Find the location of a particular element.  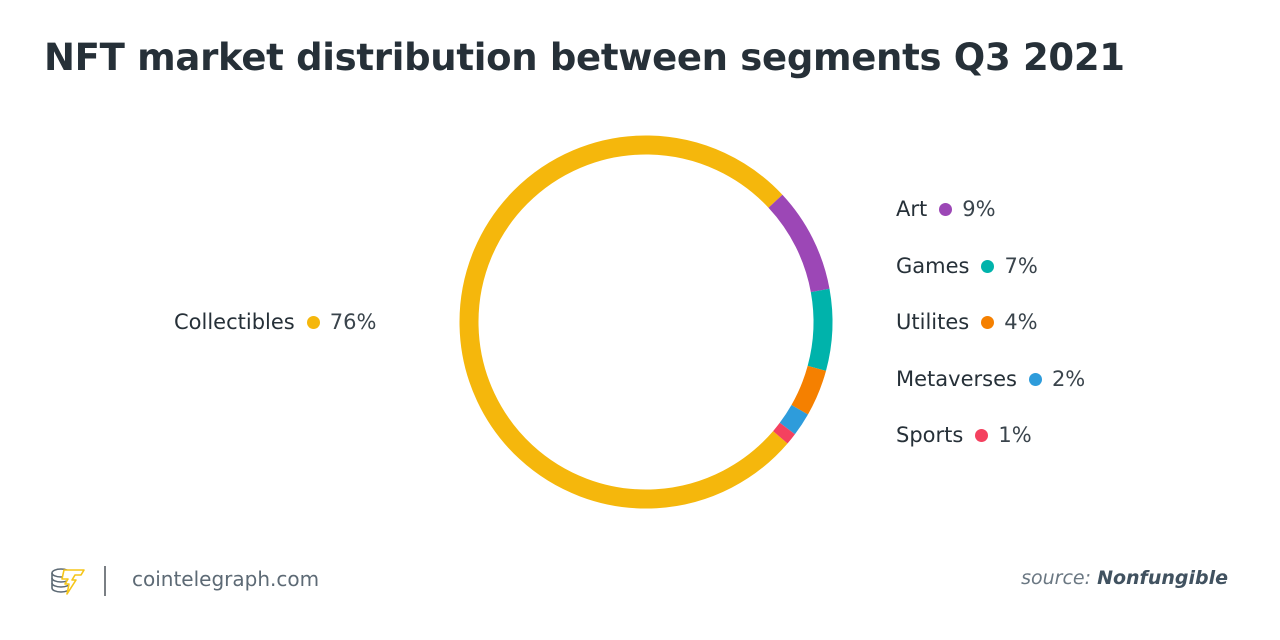

footer-site-link: cointelegraph.com is located at coordinates (226, 579).